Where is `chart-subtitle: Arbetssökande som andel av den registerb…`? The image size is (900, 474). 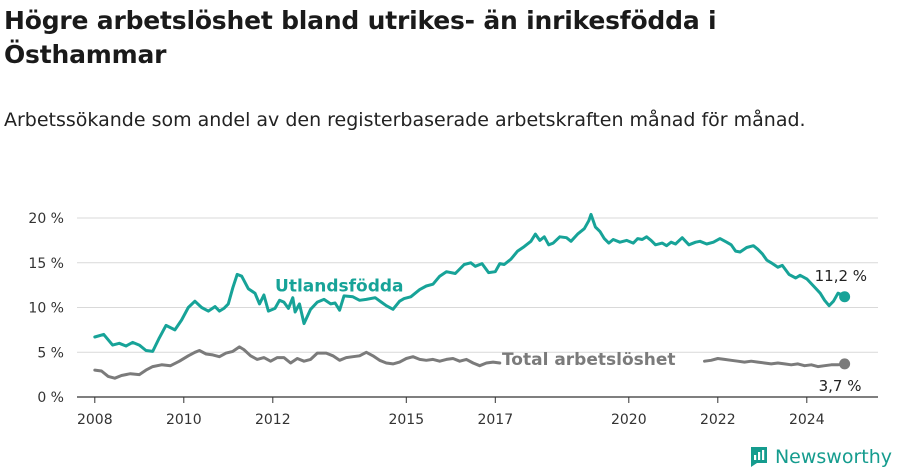 chart-subtitle: Arbetssökande som andel av den registerb… is located at coordinates (405, 120).